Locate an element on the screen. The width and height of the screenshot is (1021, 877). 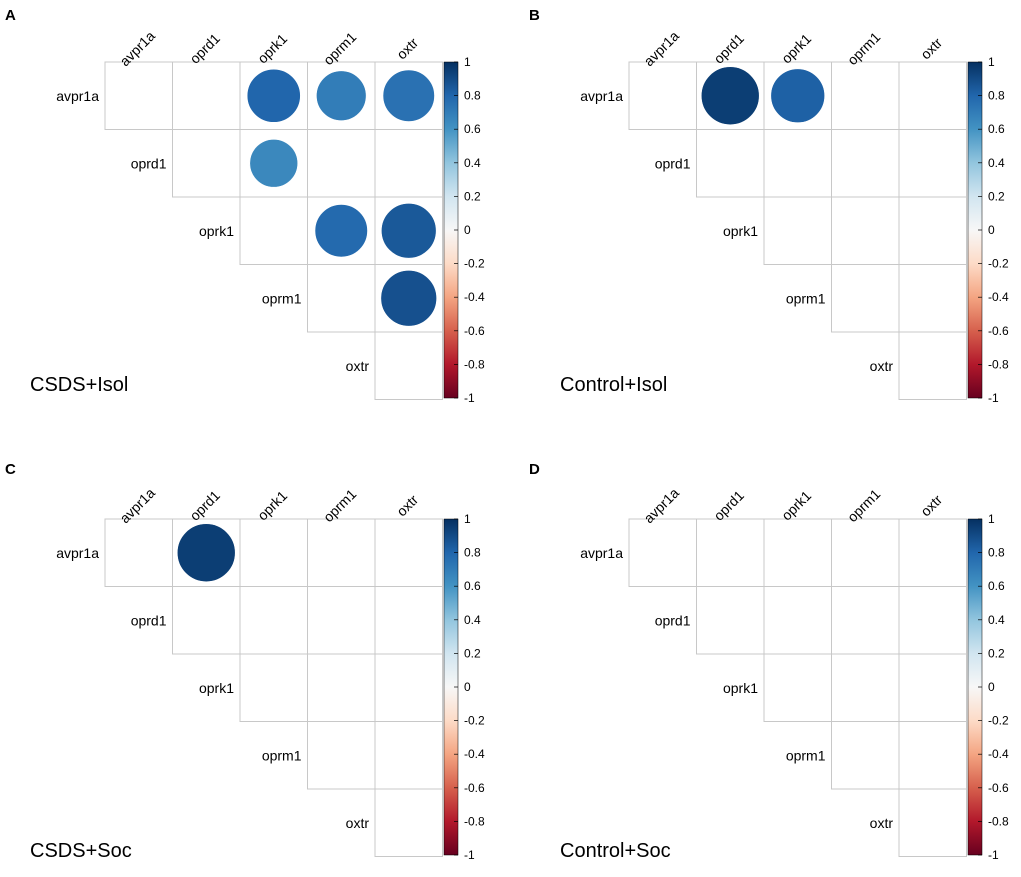
panel-letter: D is located at coordinates (534, 469).